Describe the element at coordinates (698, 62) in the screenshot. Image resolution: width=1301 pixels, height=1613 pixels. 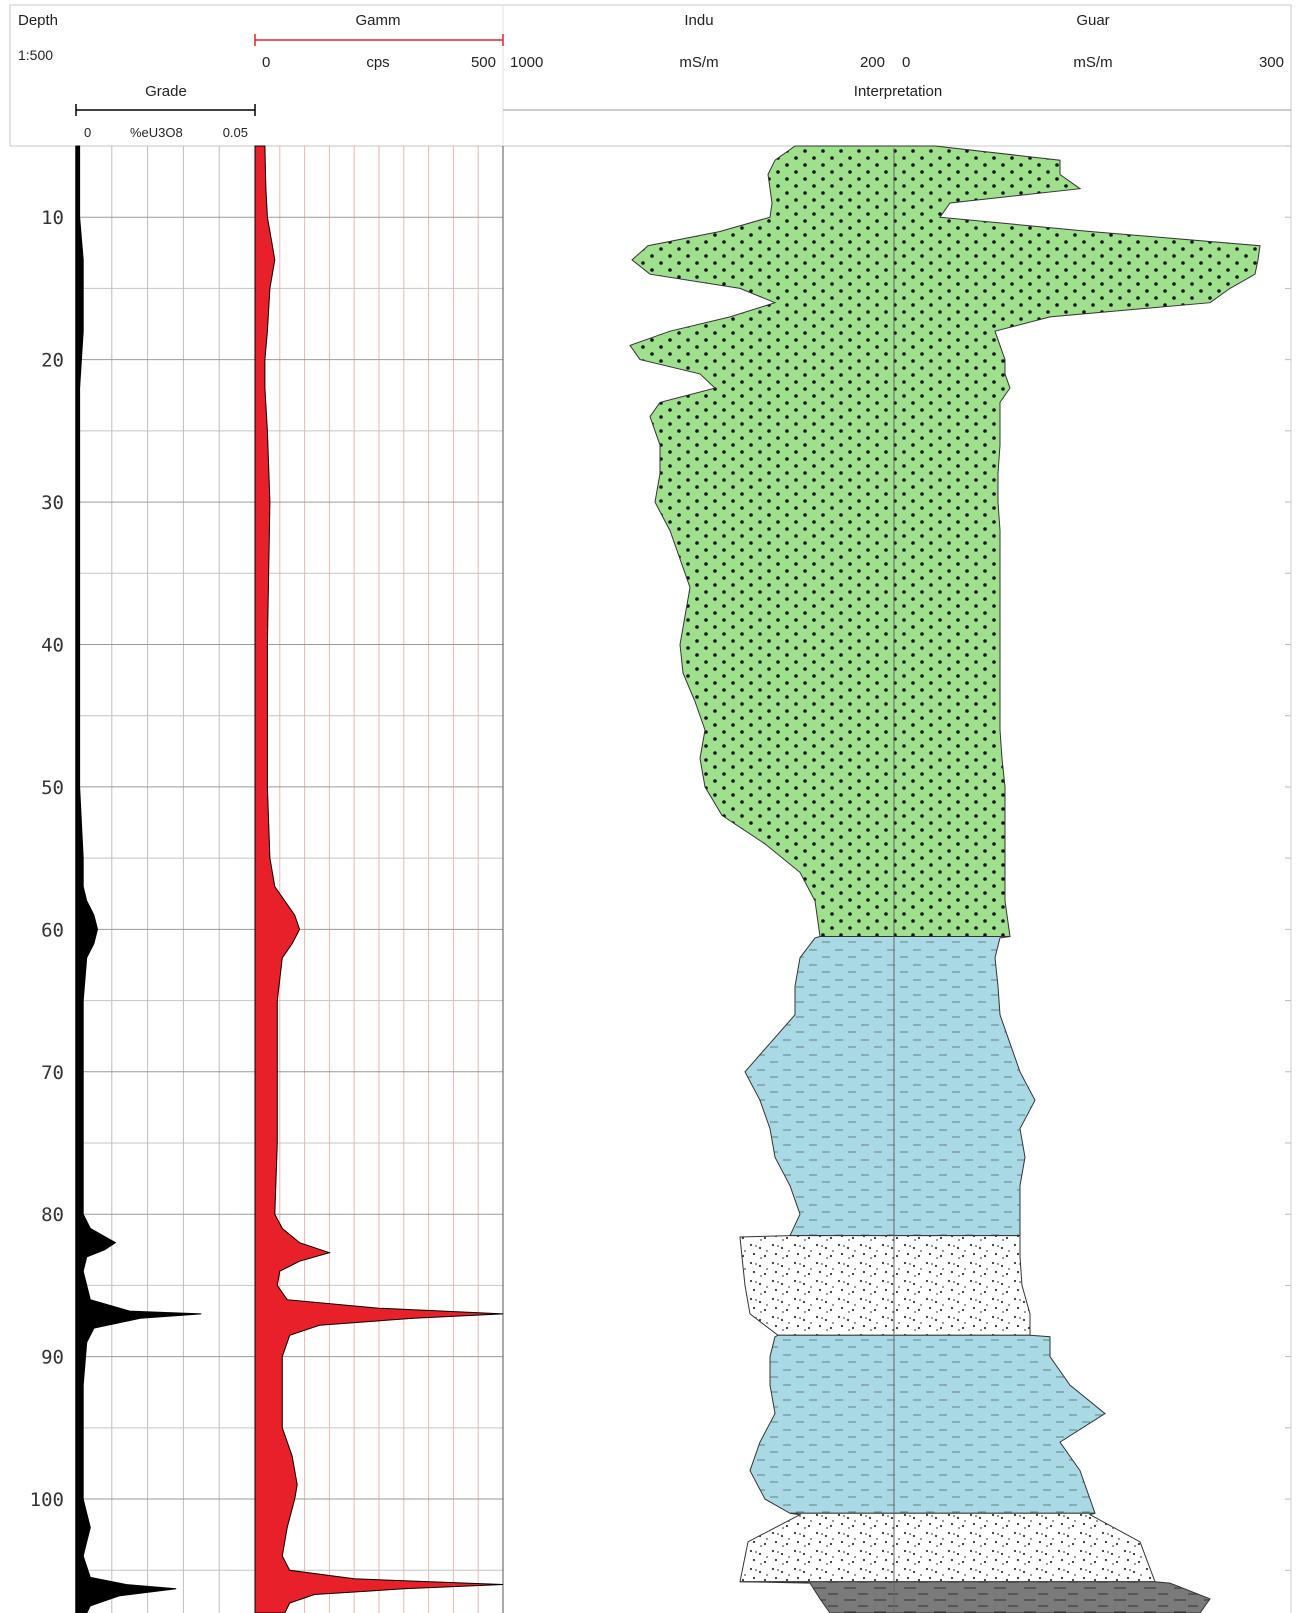
I see `induction-unit: mS/m` at that location.